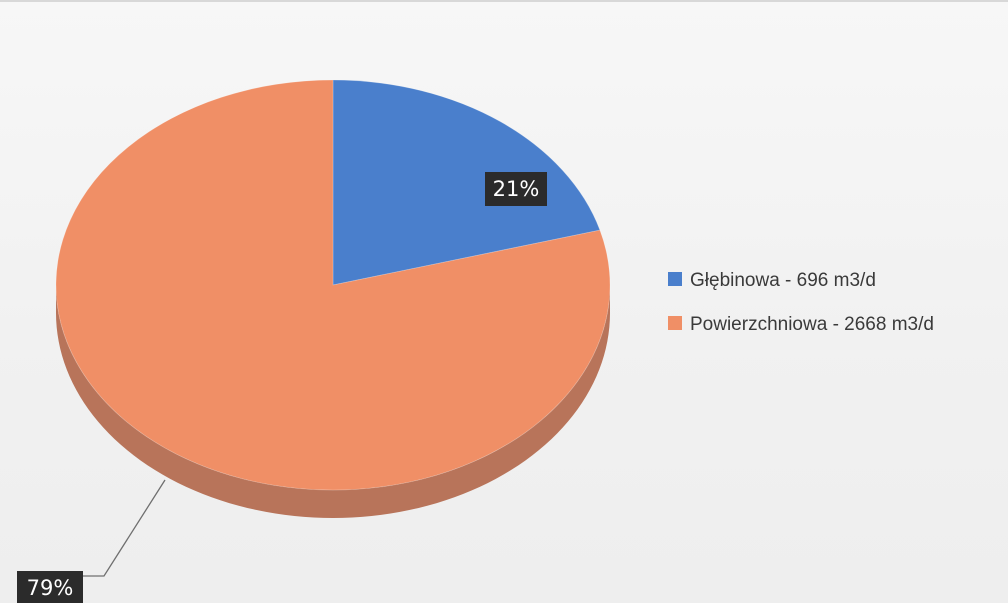  What do you see at coordinates (124, 528) in the screenshot?
I see `leader-line` at bounding box center [124, 528].